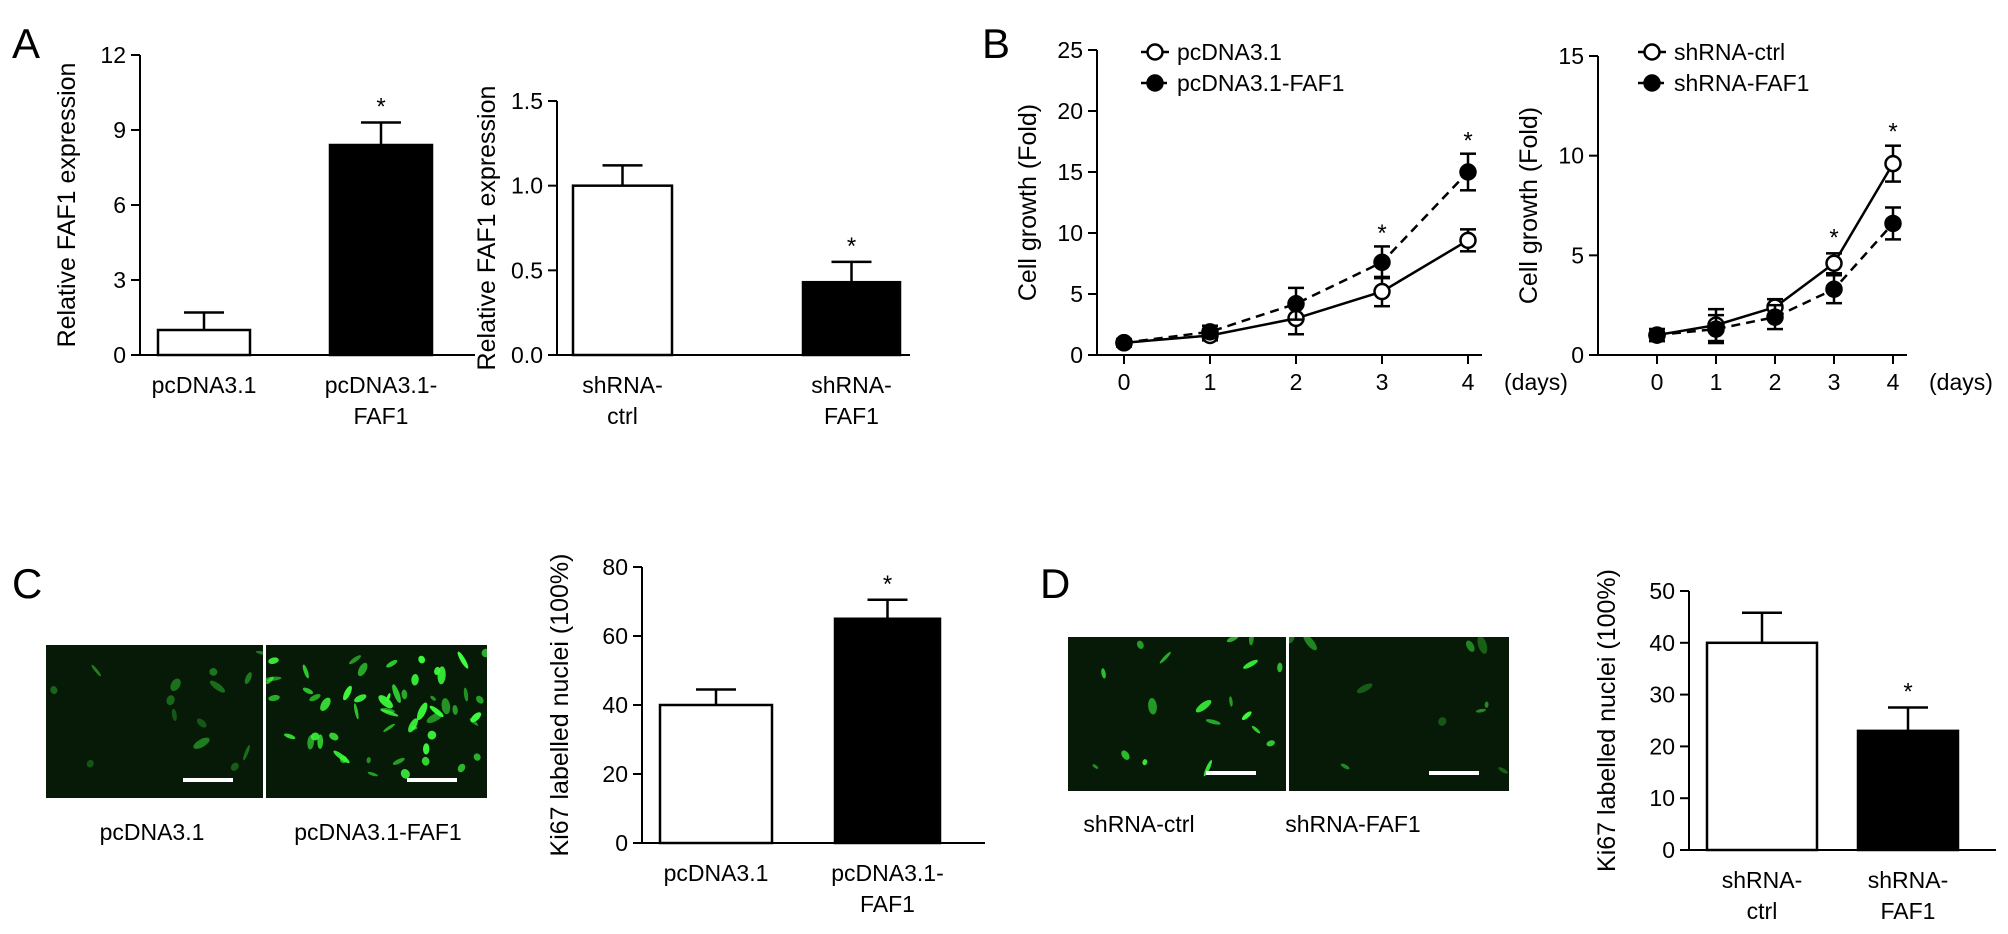  Describe the element at coordinates (1662, 746) in the screenshot. I see `y-tick-label: 20` at that location.